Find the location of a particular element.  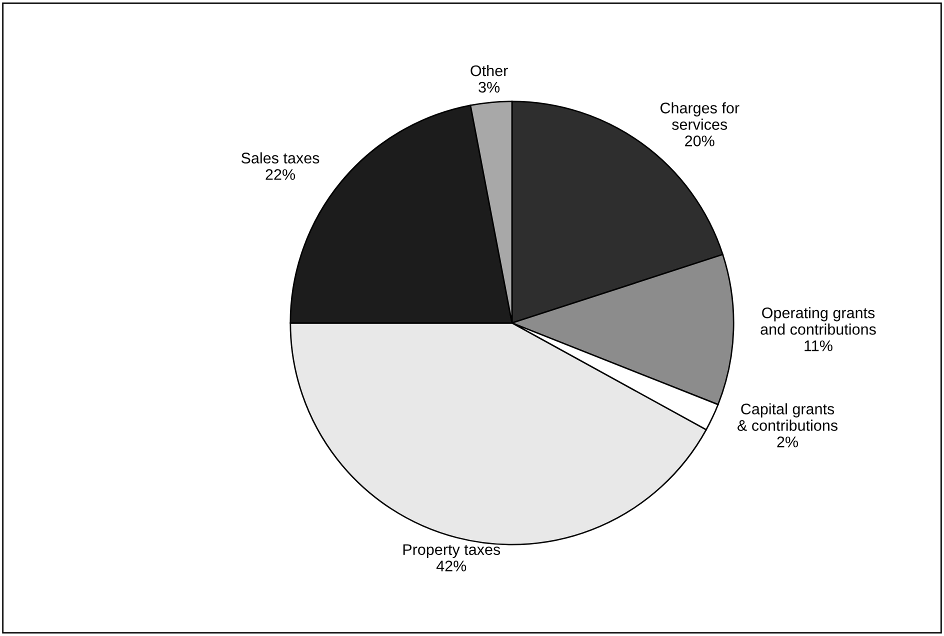

data-label: 20% is located at coordinates (699, 141).